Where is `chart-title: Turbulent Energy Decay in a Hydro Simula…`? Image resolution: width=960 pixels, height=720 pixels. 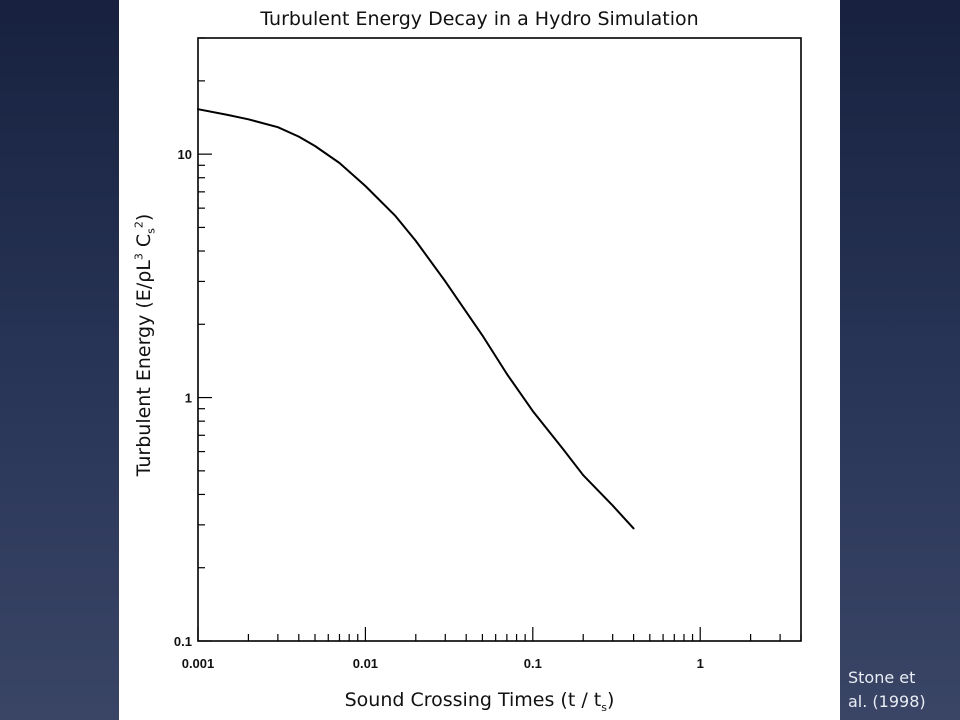
chart-title: Turbulent Energy Decay in a Hydro Simula… is located at coordinates (479, 19).